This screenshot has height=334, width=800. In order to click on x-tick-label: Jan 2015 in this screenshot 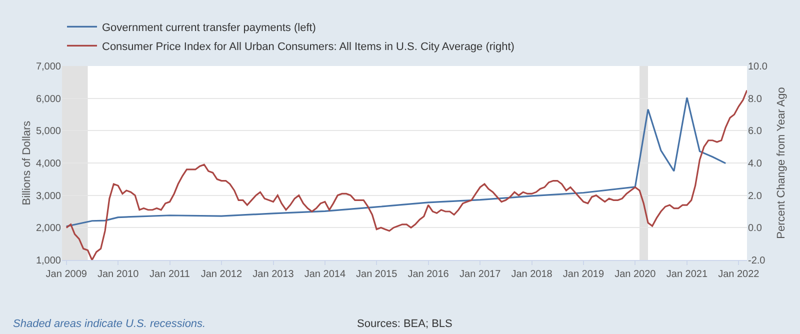, I will do `click(377, 274)`.